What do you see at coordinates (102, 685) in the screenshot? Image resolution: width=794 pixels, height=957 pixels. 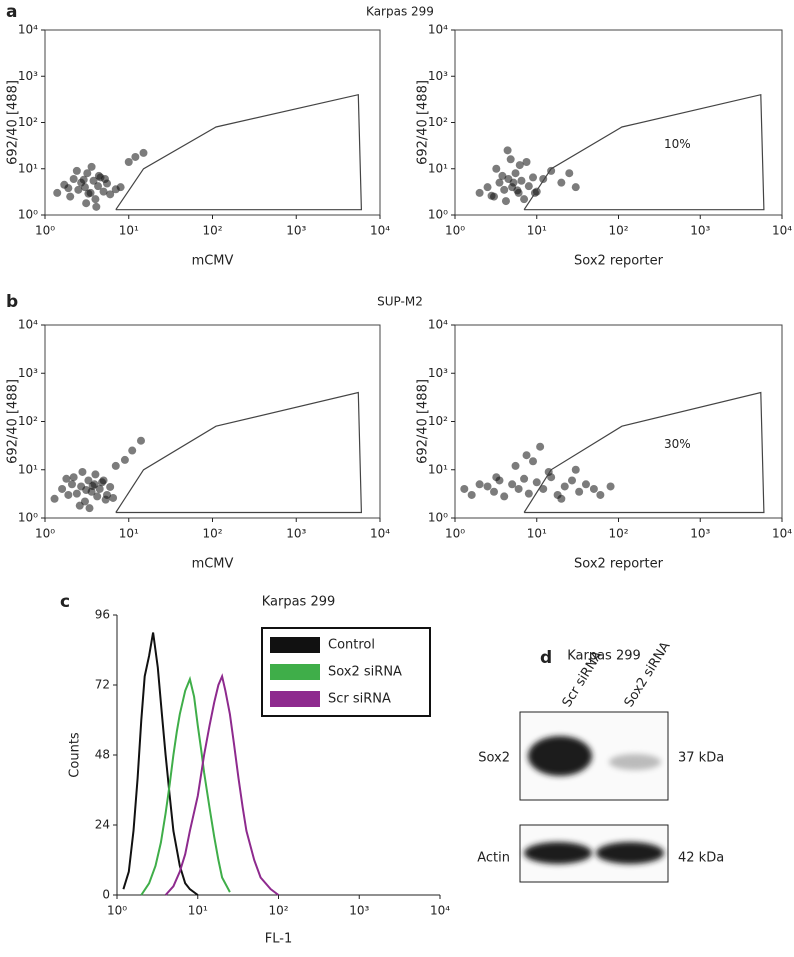 I see `y-tick-label: 72` at bounding box center [102, 685].